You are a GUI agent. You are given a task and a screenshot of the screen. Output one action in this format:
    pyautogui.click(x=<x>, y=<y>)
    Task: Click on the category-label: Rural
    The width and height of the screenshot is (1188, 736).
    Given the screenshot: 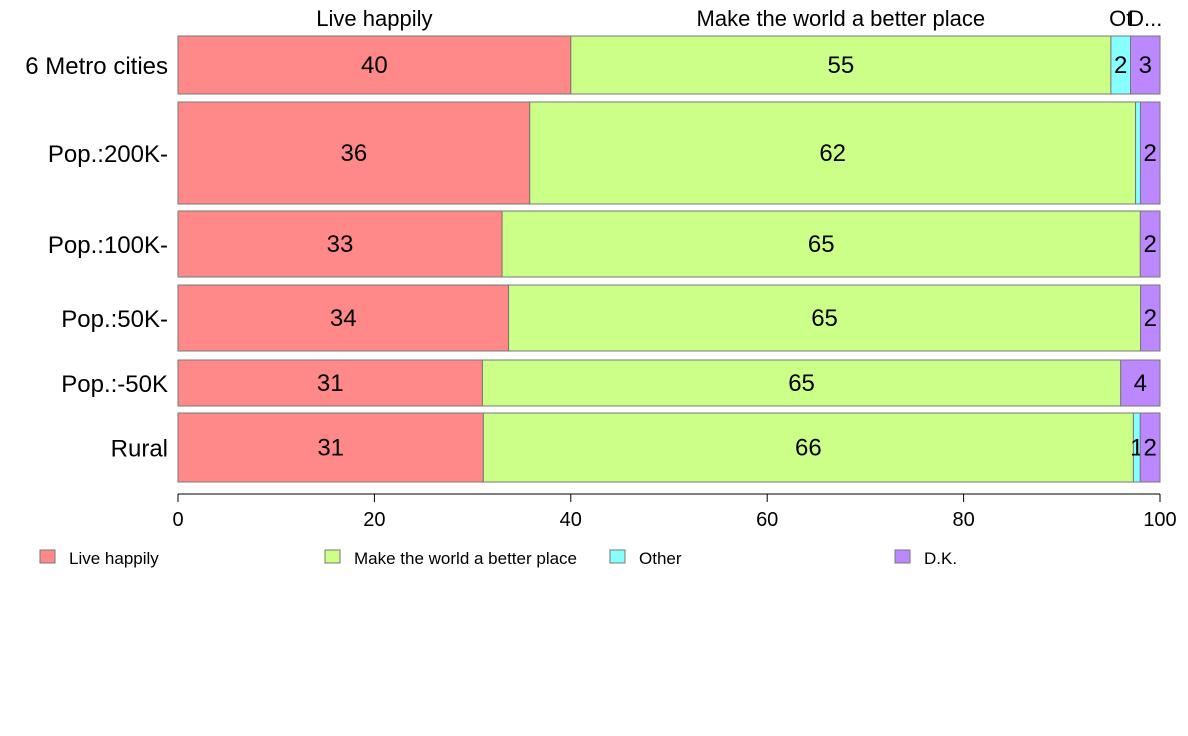 What is the action you would take?
    pyautogui.click(x=139, y=449)
    